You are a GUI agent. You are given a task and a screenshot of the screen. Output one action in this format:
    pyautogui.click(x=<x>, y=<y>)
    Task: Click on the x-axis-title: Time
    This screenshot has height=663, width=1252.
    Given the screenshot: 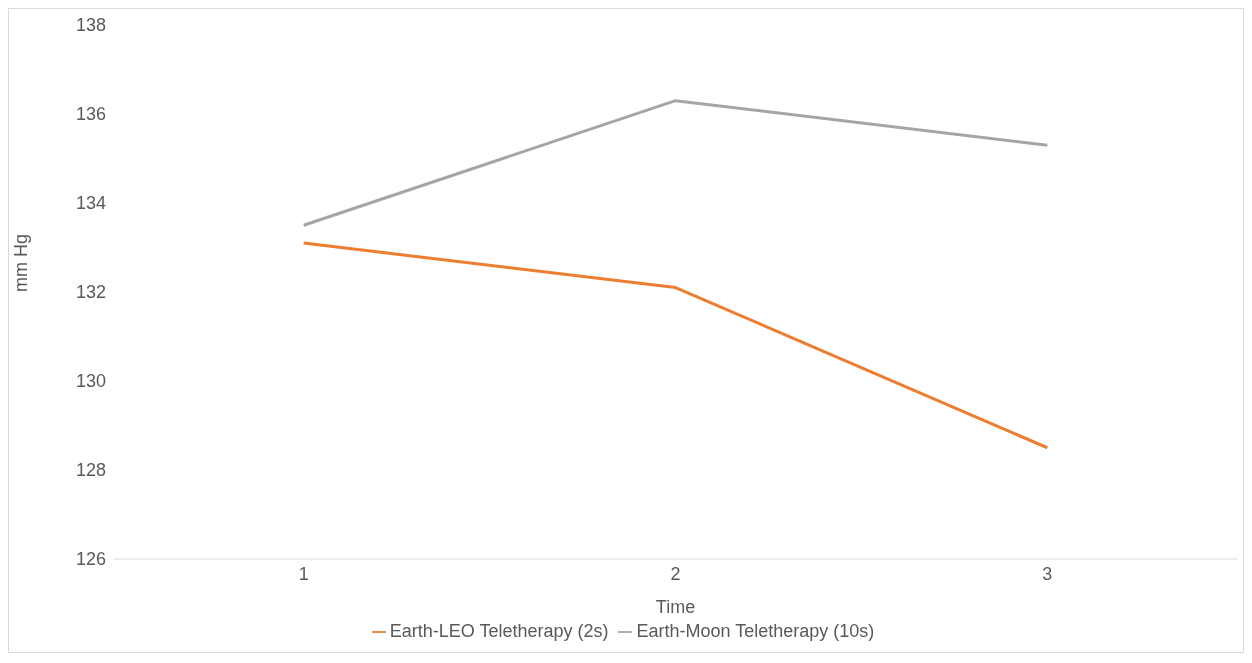 What is the action you would take?
    pyautogui.click(x=675, y=607)
    